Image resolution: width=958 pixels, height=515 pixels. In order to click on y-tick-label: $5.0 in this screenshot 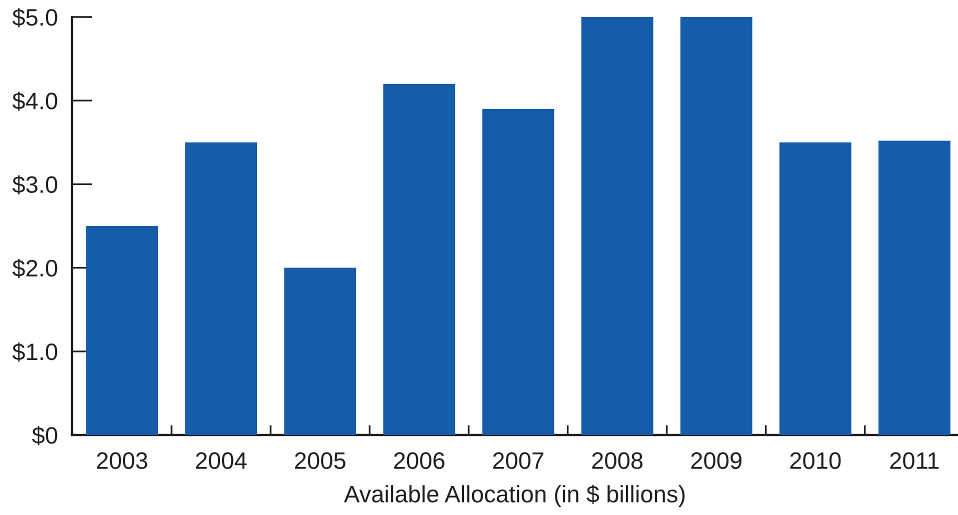, I will do `click(35, 18)`.